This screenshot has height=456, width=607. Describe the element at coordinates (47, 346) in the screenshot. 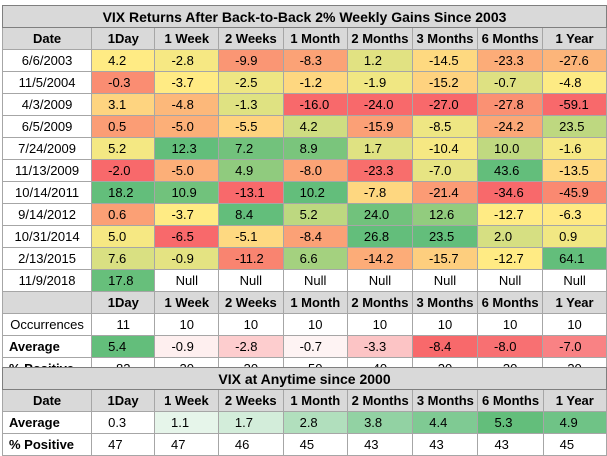

I see `row-label: Average` at that location.